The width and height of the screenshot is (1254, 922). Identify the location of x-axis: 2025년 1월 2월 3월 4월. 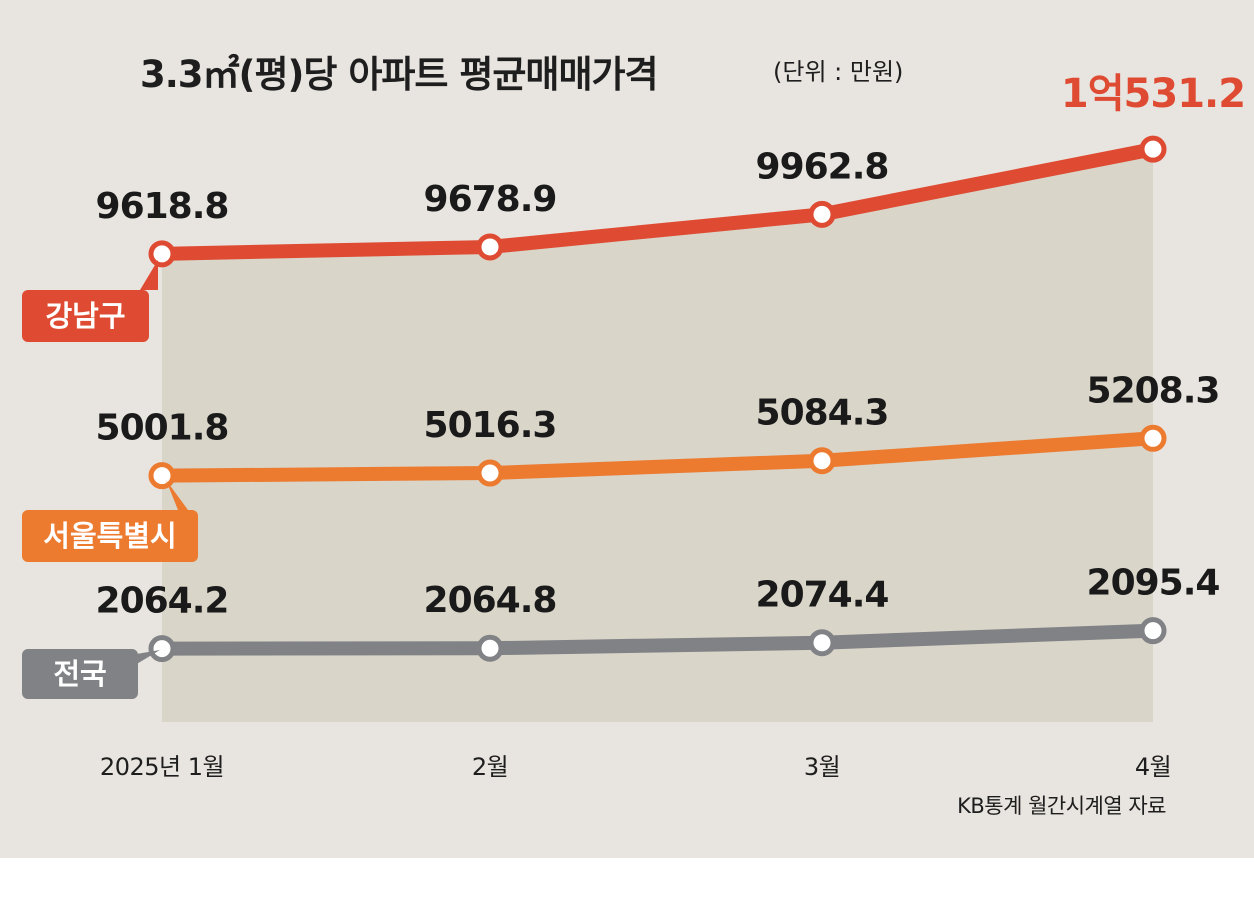
(636, 767).